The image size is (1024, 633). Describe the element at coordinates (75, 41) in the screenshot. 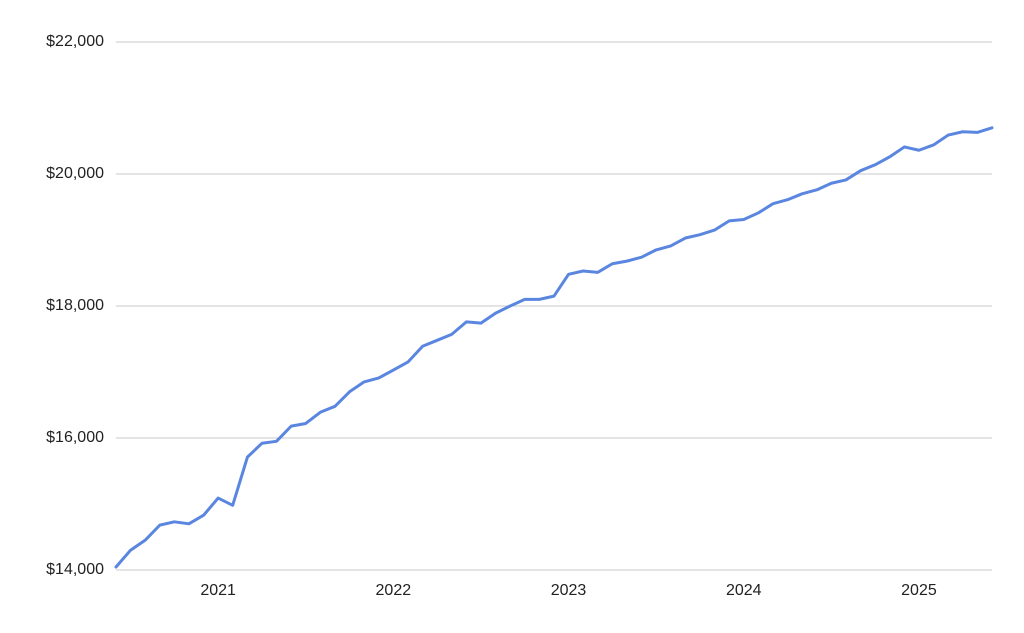

I see `y-tick-label: $22,000` at that location.